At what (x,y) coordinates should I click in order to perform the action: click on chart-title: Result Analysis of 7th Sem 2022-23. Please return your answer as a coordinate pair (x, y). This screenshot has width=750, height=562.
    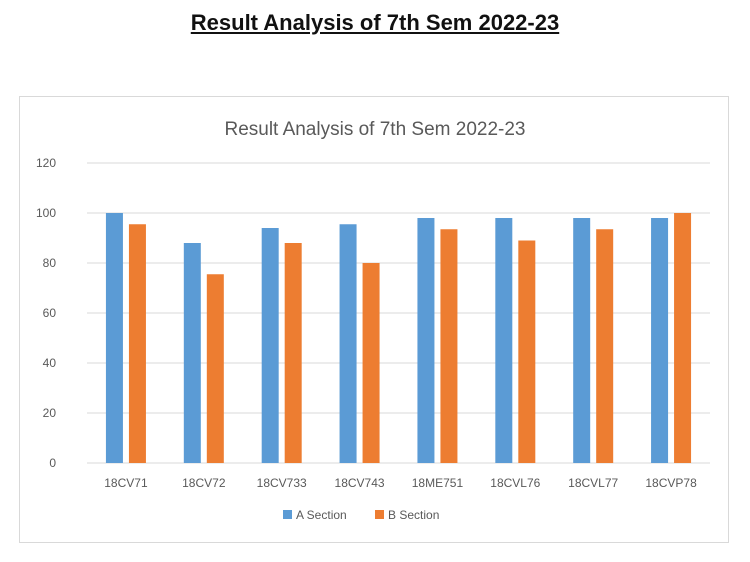
    Looking at the image, I should click on (374, 129).